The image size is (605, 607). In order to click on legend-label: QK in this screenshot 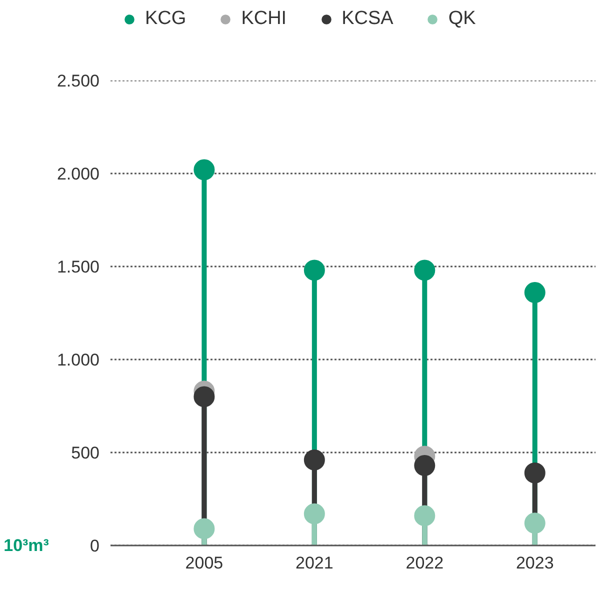, I will do `click(462, 19)`.